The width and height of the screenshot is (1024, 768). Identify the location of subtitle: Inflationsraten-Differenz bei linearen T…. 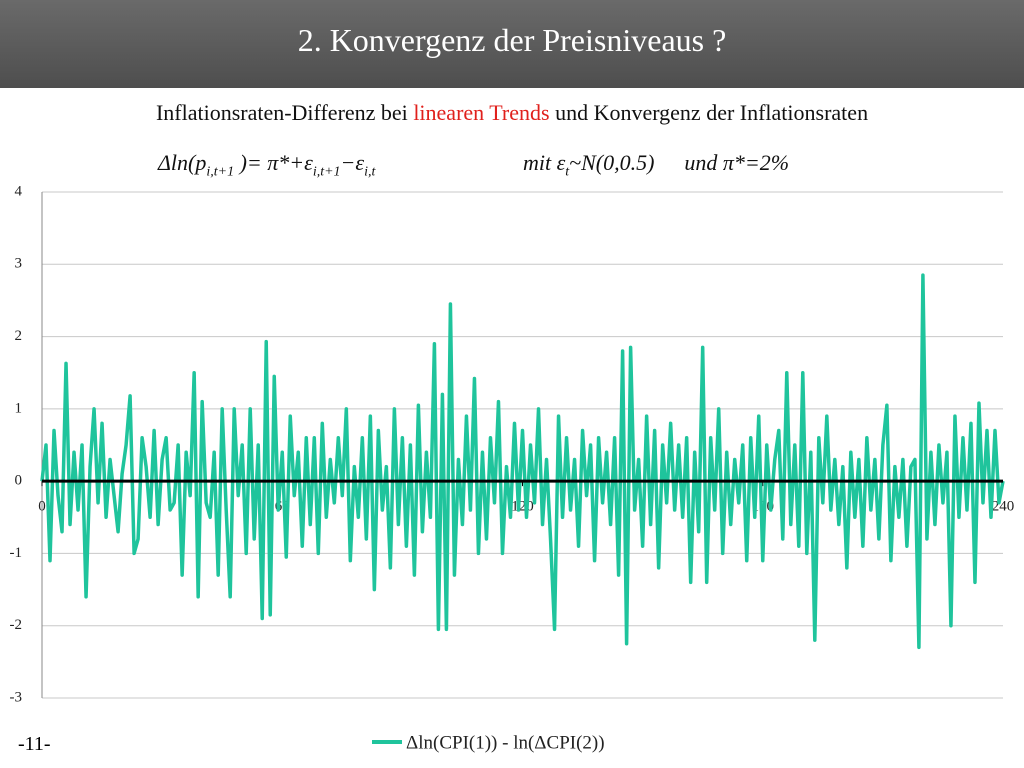
(512, 113).